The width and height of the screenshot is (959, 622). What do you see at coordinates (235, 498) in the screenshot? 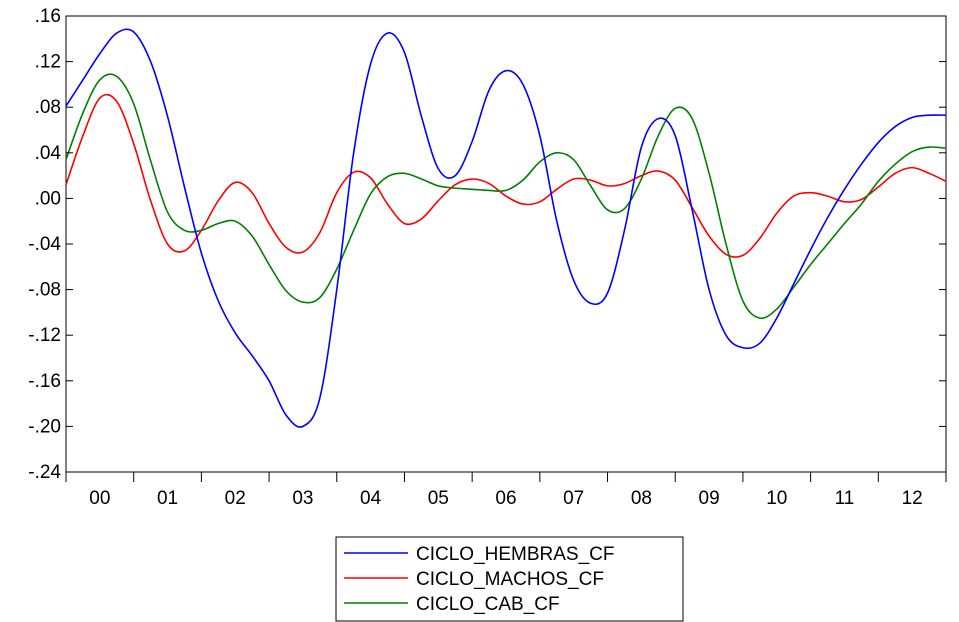
I see `x-tick-label: 02` at bounding box center [235, 498].